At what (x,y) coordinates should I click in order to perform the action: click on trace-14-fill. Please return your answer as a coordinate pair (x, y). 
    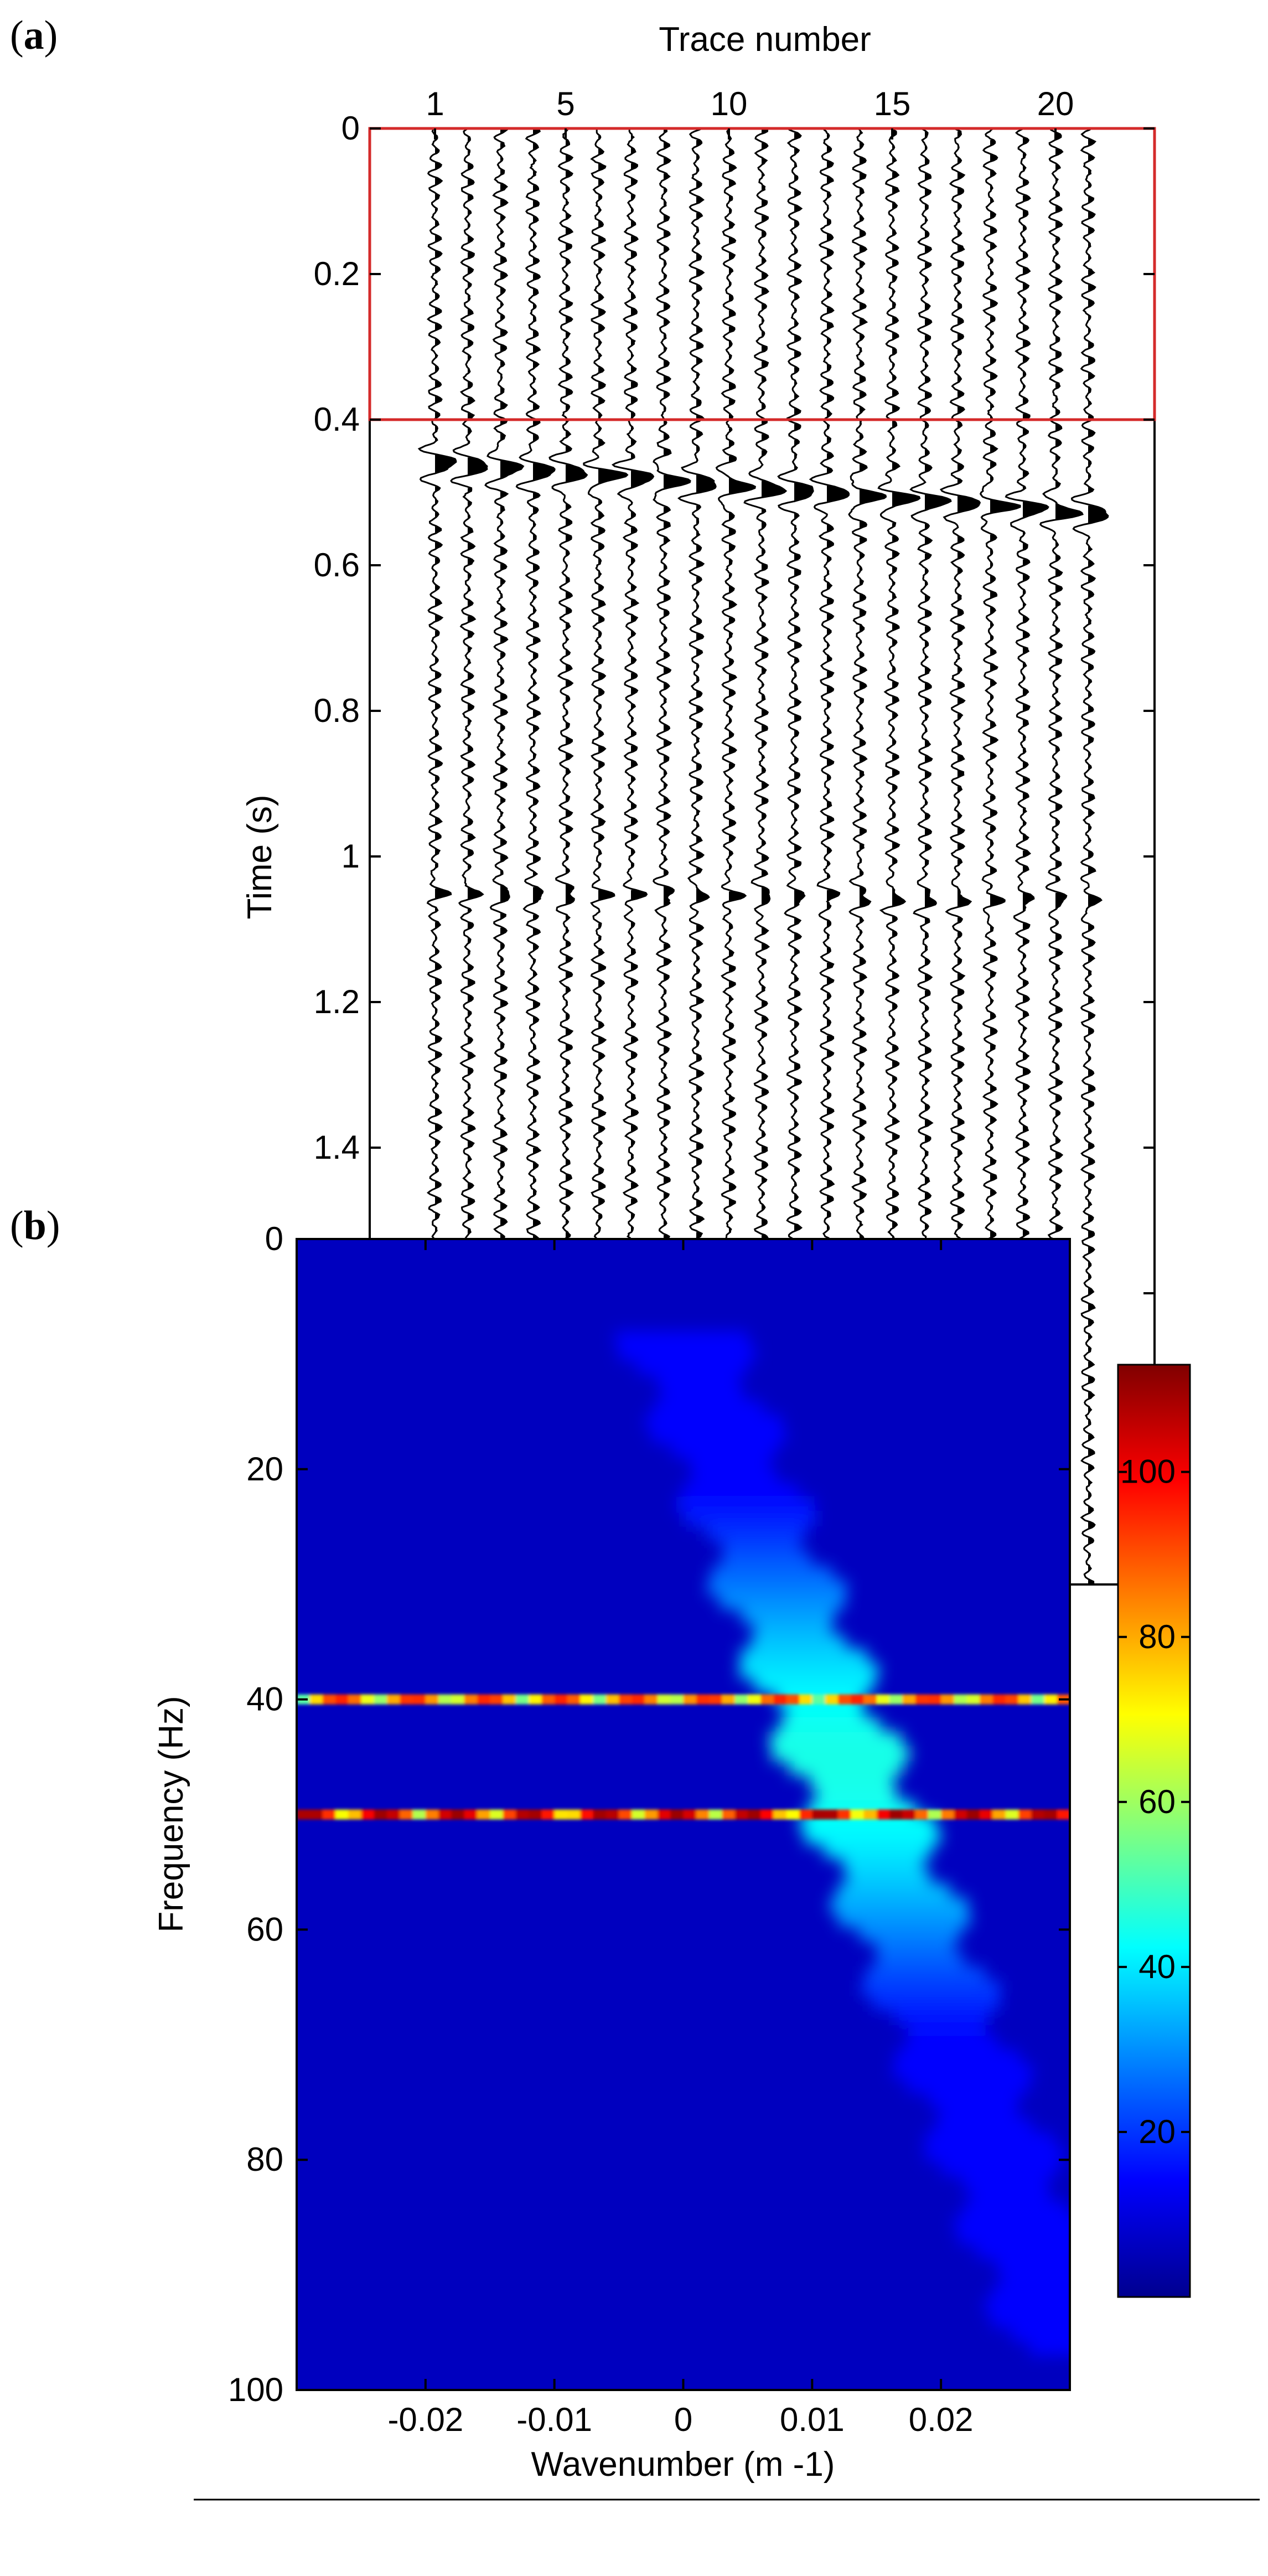
    Looking at the image, I should click on (873, 854).